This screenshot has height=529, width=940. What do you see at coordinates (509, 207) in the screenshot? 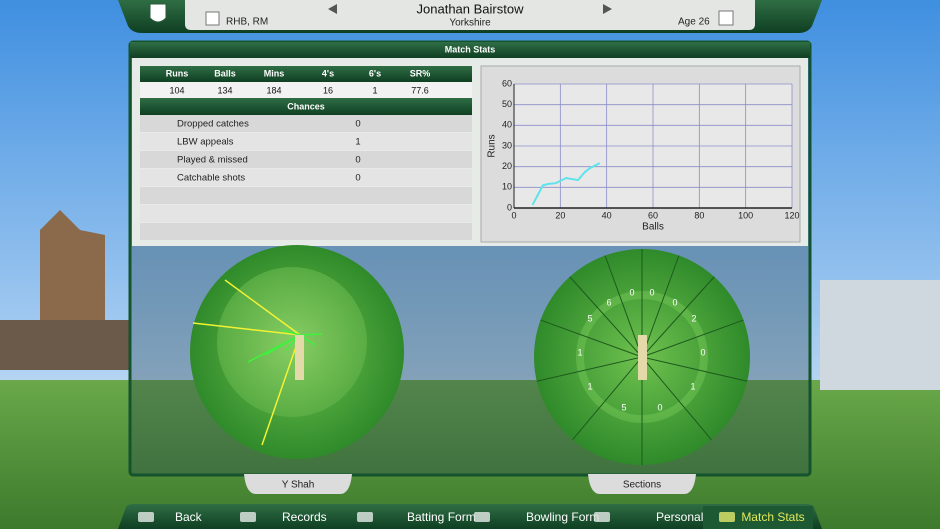
I see `y-tick-label: 0` at bounding box center [509, 207].